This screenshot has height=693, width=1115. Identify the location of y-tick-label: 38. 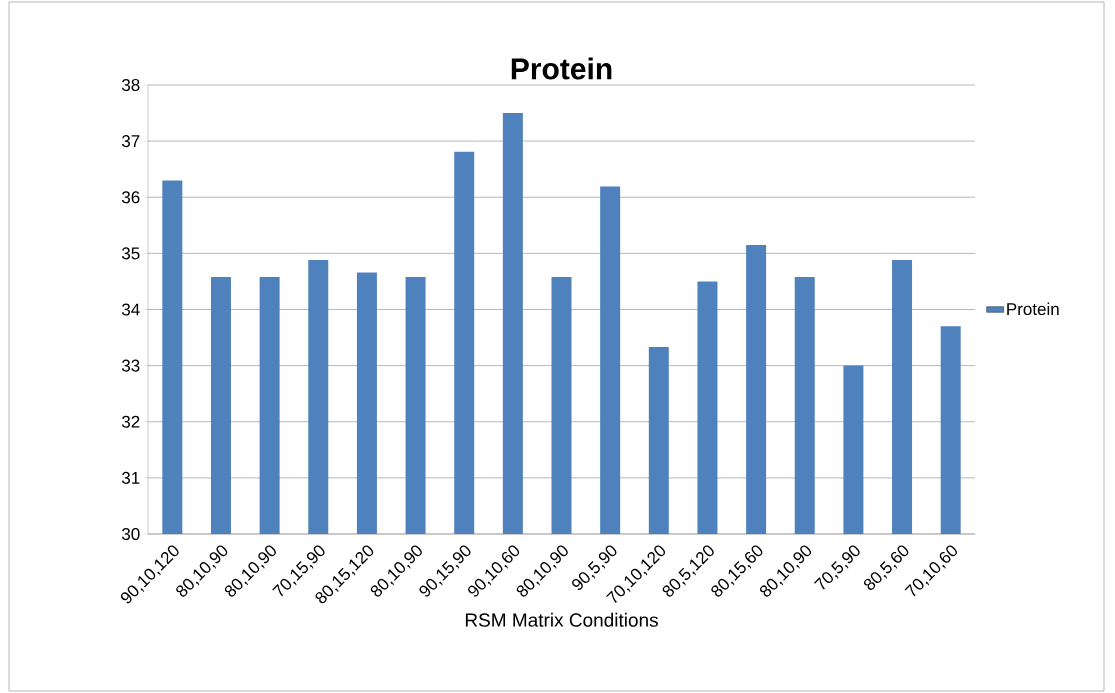
(130, 85).